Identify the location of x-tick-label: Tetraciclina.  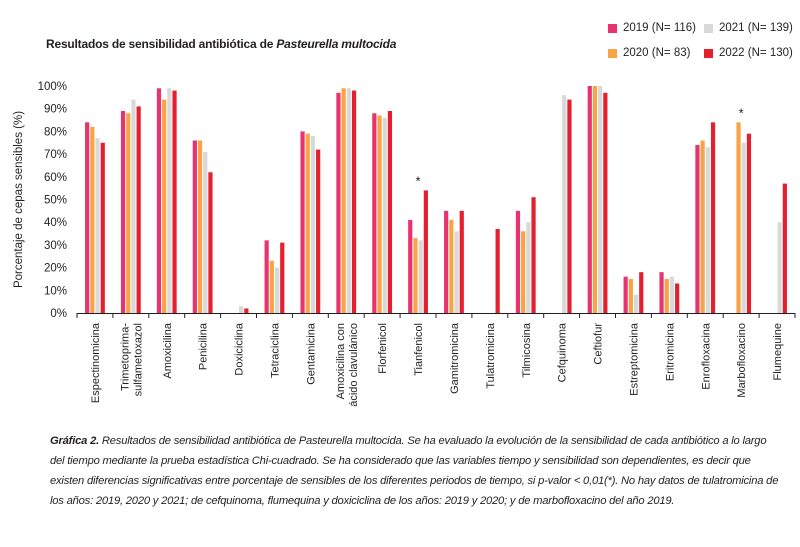
(275, 350).